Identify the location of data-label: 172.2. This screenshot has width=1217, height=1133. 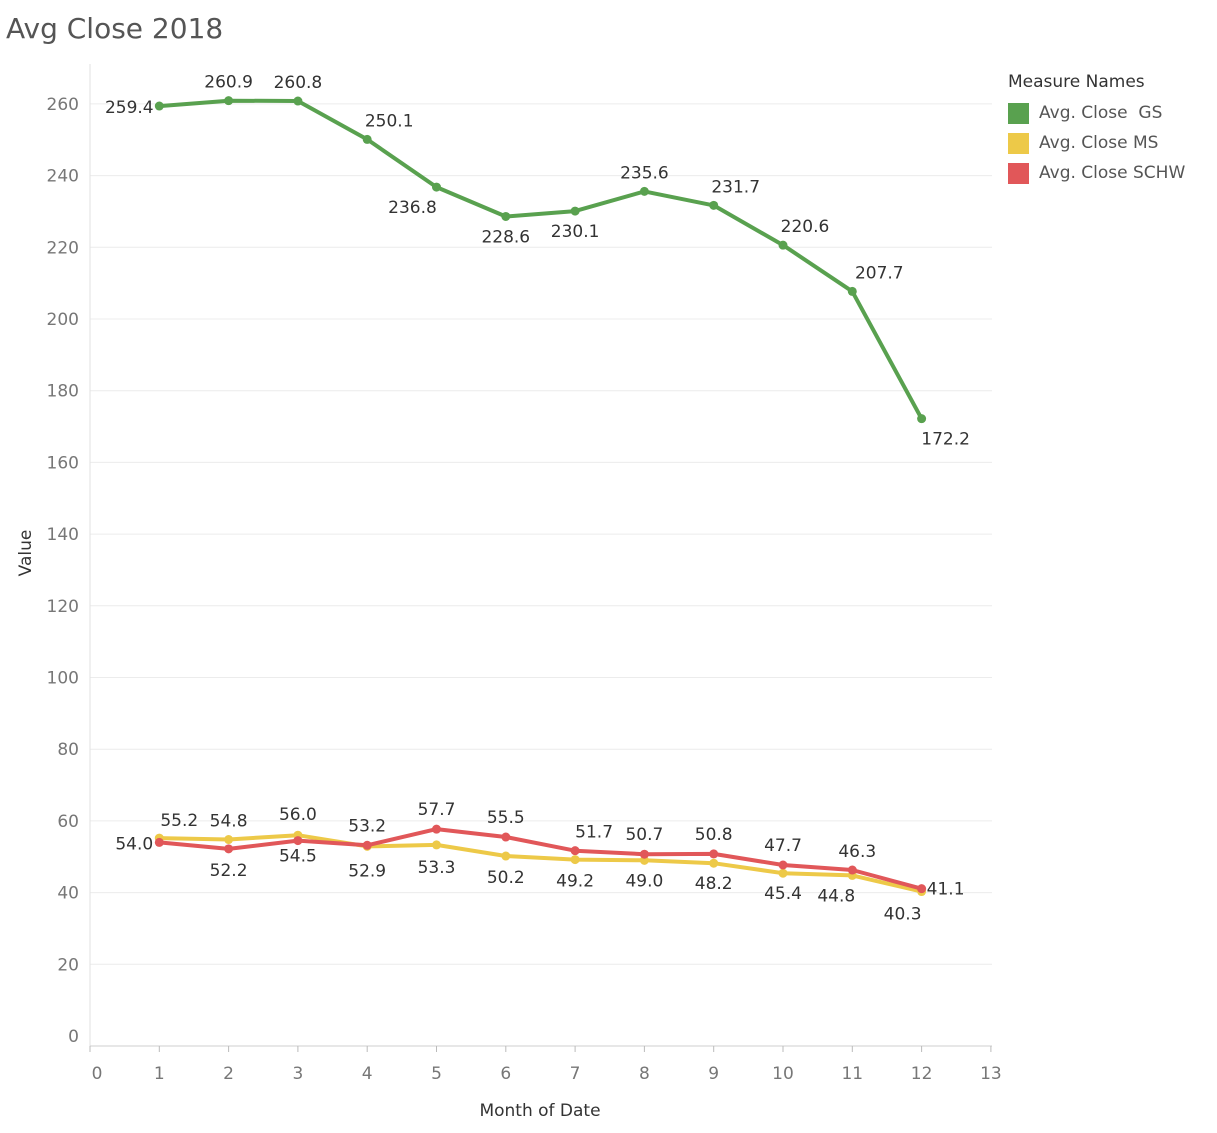
(945, 440).